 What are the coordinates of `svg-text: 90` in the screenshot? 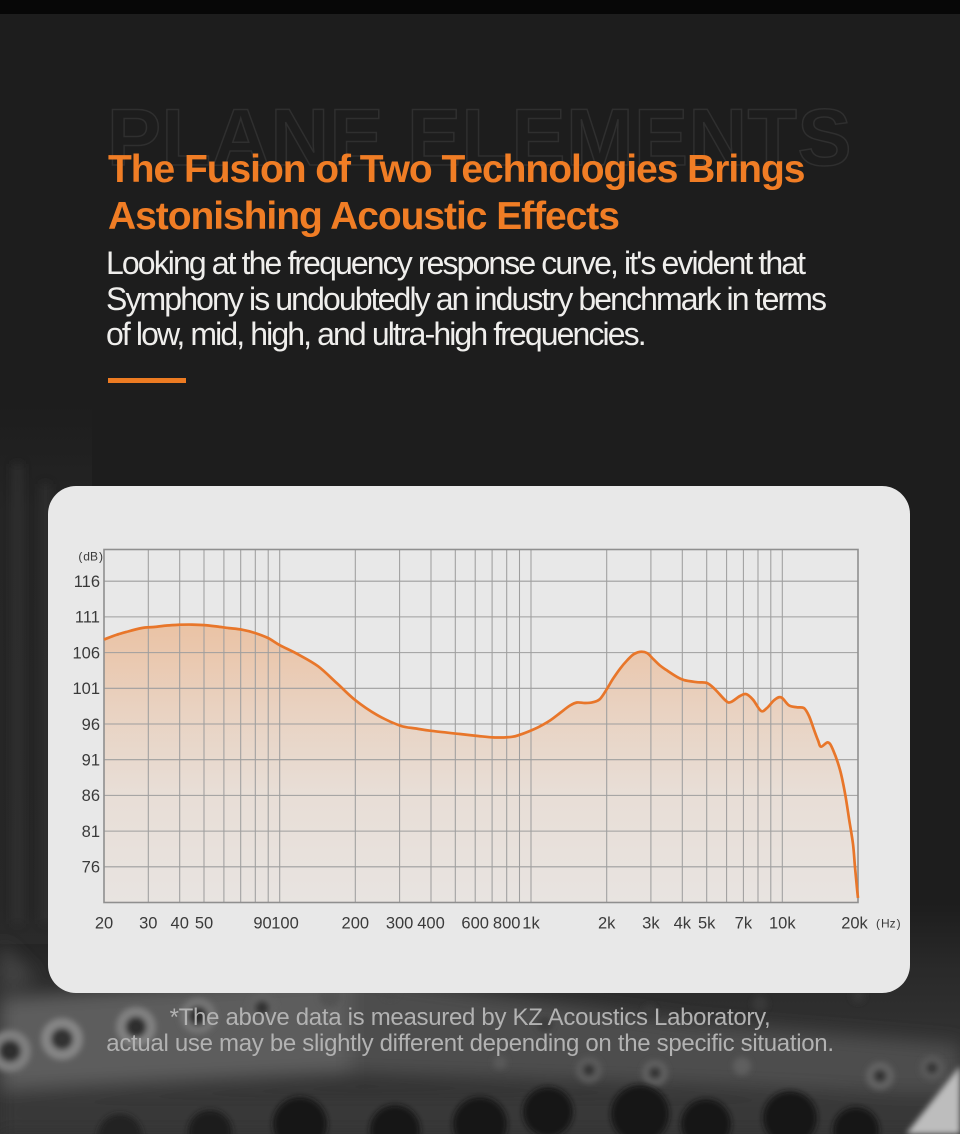 It's located at (262, 923).